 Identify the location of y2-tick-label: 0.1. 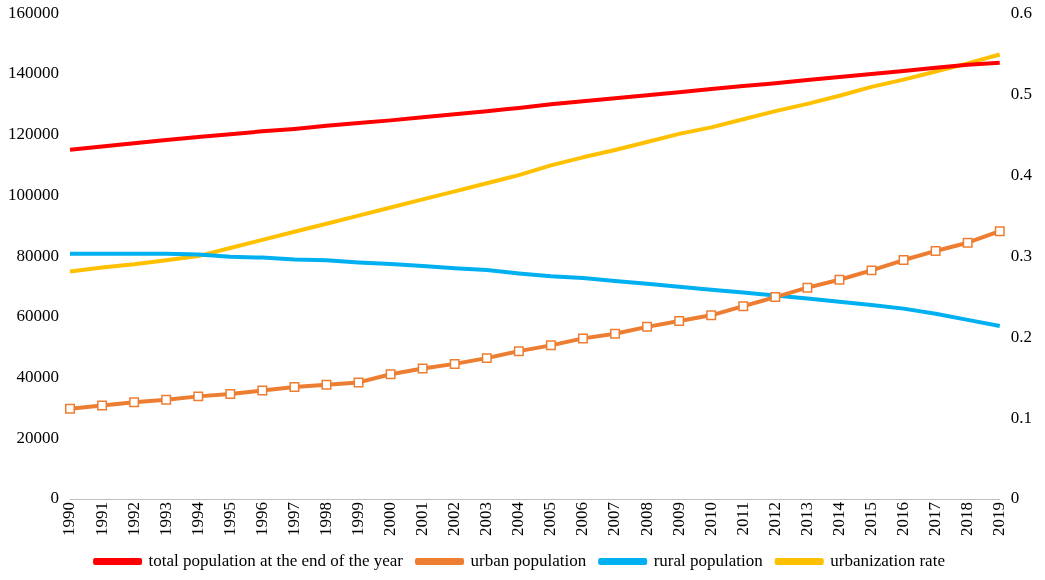
(1021, 417).